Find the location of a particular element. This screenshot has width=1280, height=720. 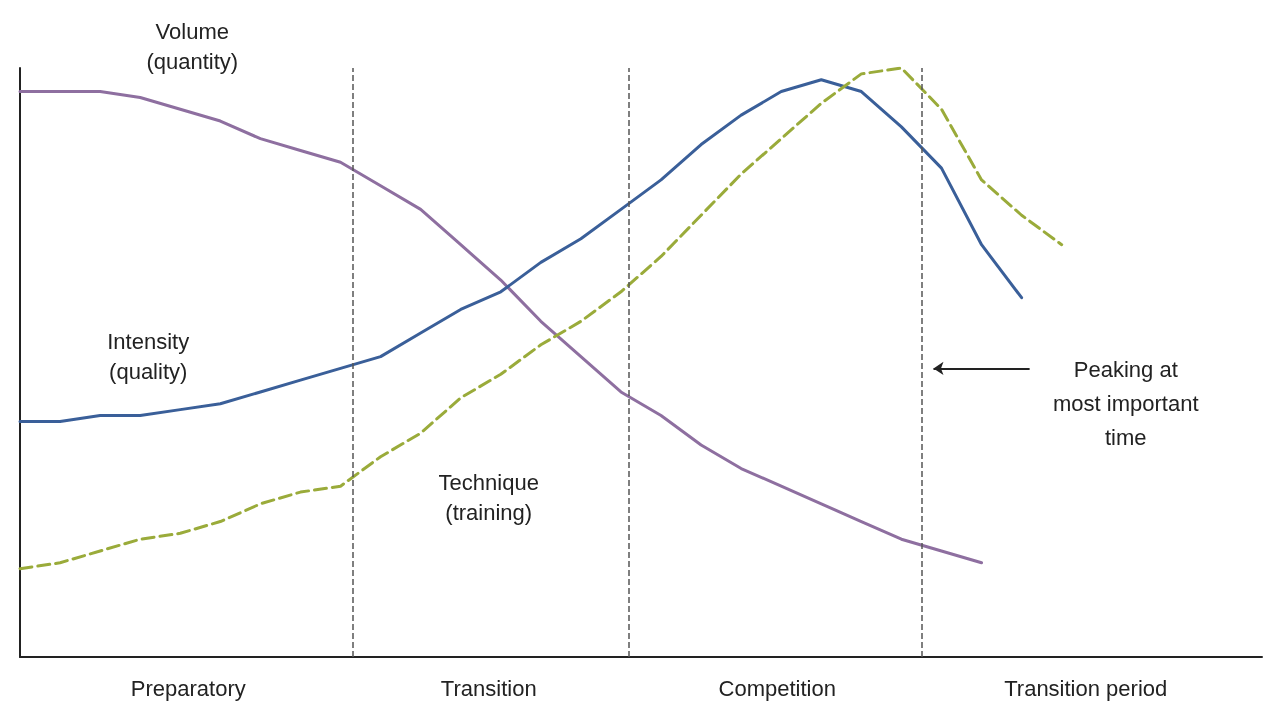

annotation: Peaking at most important time is located at coordinates (1126, 403).